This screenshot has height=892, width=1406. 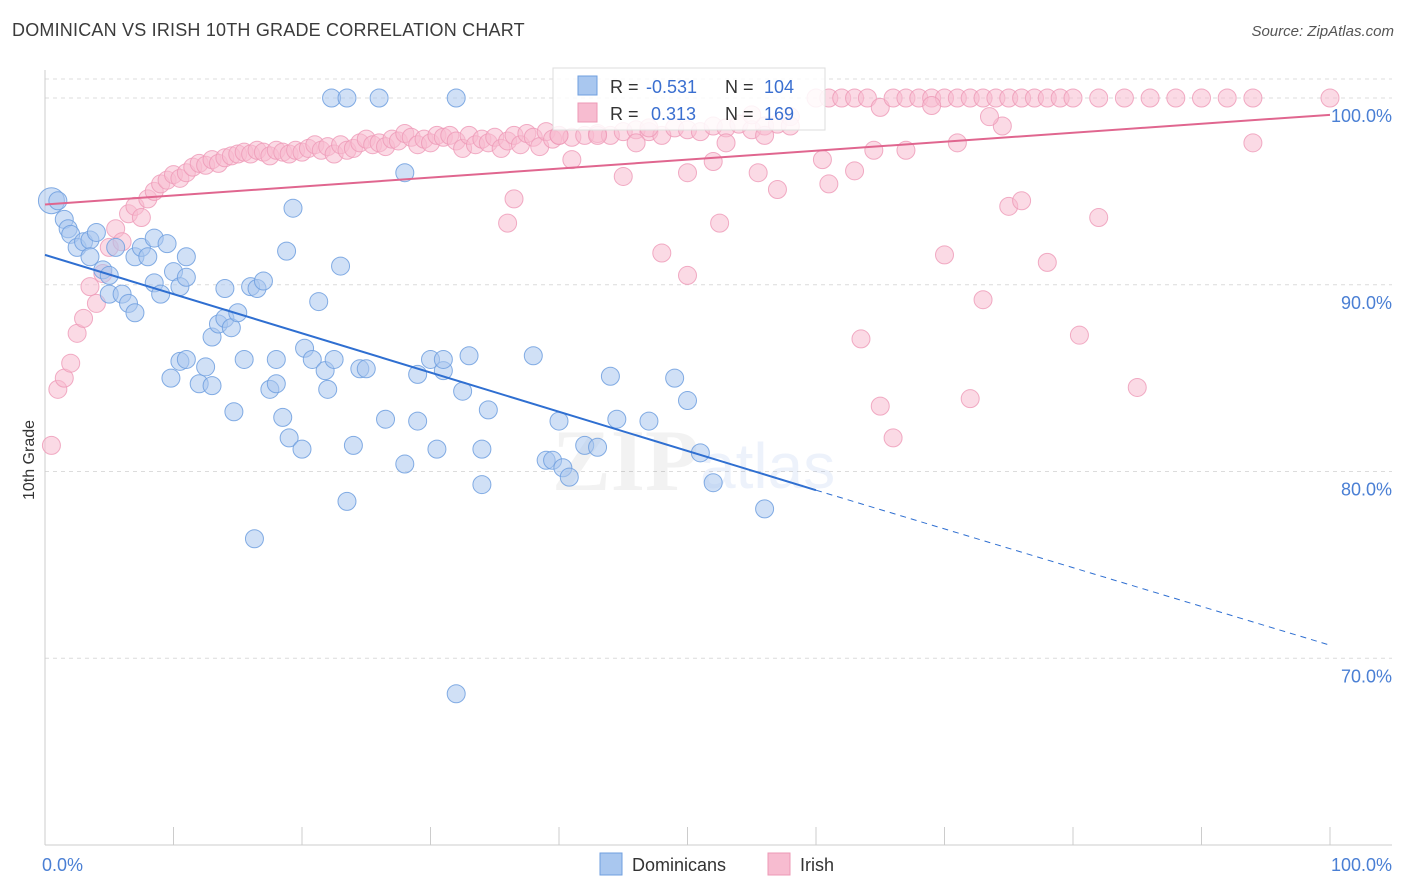 I want to click on dominicans-trend-line, so click(x=430, y=372).